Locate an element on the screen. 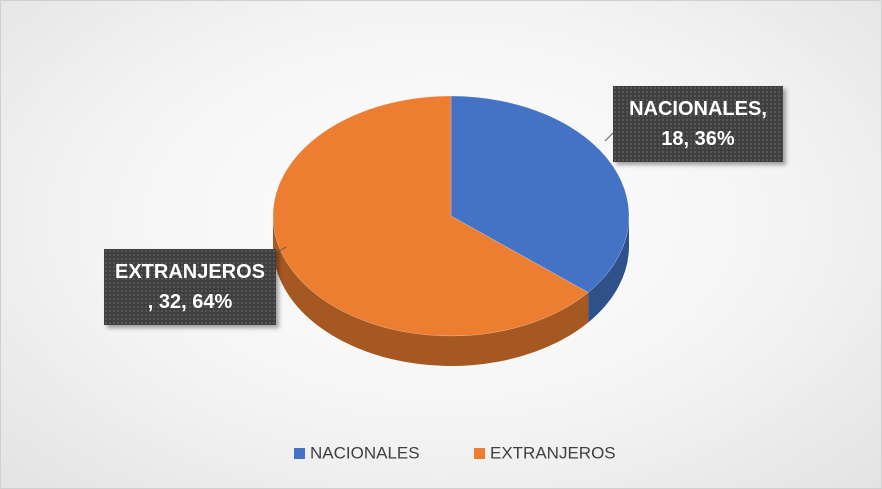 This screenshot has height=489, width=882. pie-slice is located at coordinates (540, 194).